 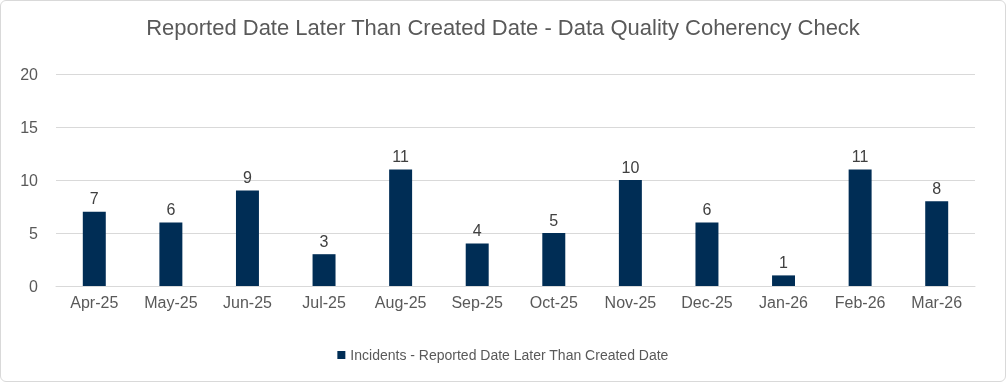 What do you see at coordinates (553, 302) in the screenshot?
I see `x-tick-label: Oct-25` at bounding box center [553, 302].